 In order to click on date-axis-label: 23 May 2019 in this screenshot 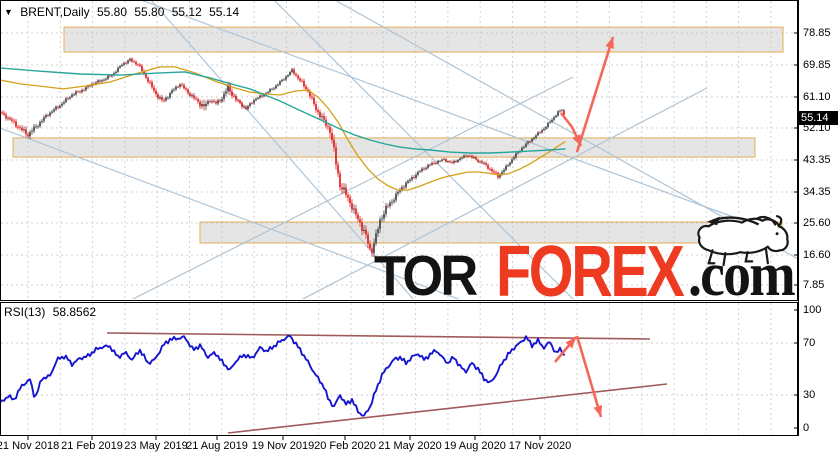, I will do `click(156, 446)`.